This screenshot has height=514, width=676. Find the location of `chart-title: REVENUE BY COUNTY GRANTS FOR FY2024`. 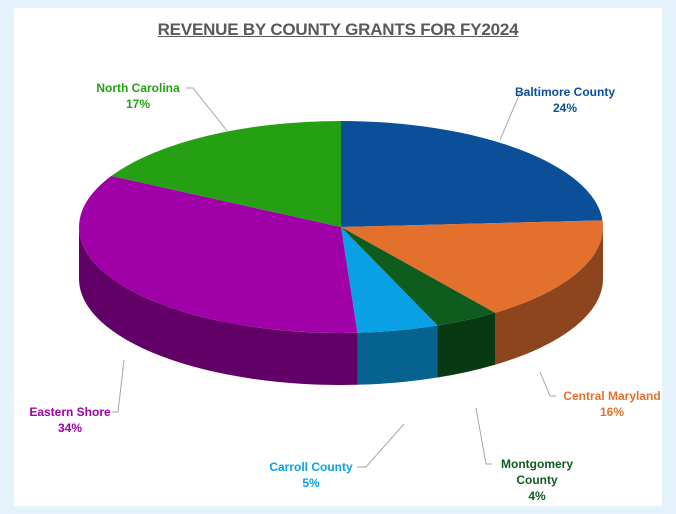

chart-title: REVENUE BY COUNTY GRANTS FOR FY2024 is located at coordinates (338, 29).